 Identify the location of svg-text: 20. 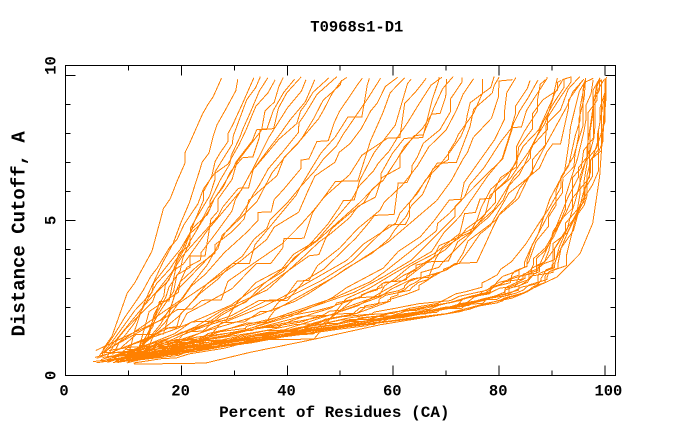
(180, 392).